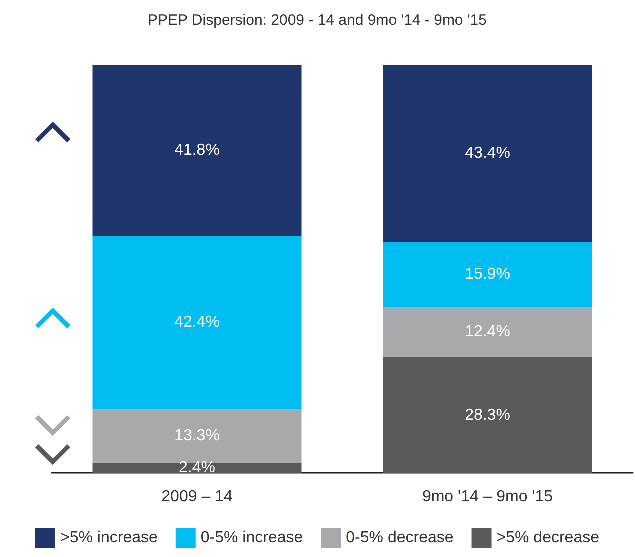 The width and height of the screenshot is (635, 557). What do you see at coordinates (252, 538) in the screenshot?
I see `legend-label: 0-5% increase` at bounding box center [252, 538].